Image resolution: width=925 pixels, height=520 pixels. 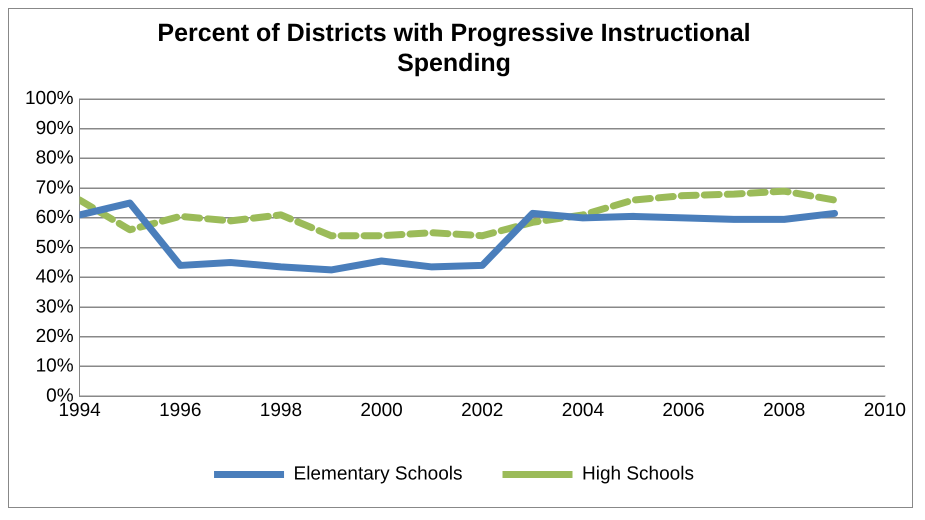 I want to click on y-tick-label: 100%, so click(x=49, y=99).